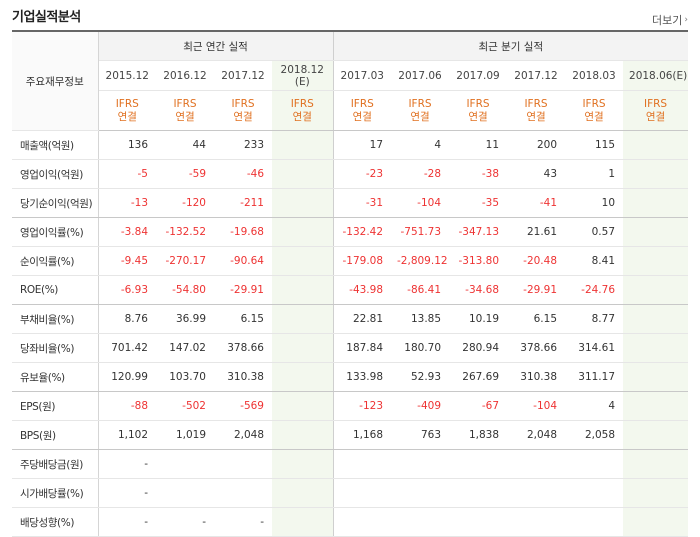 This screenshot has width=700, height=537. Describe the element at coordinates (185, 435) in the screenshot. I see `table-cell: 1,019` at that location.